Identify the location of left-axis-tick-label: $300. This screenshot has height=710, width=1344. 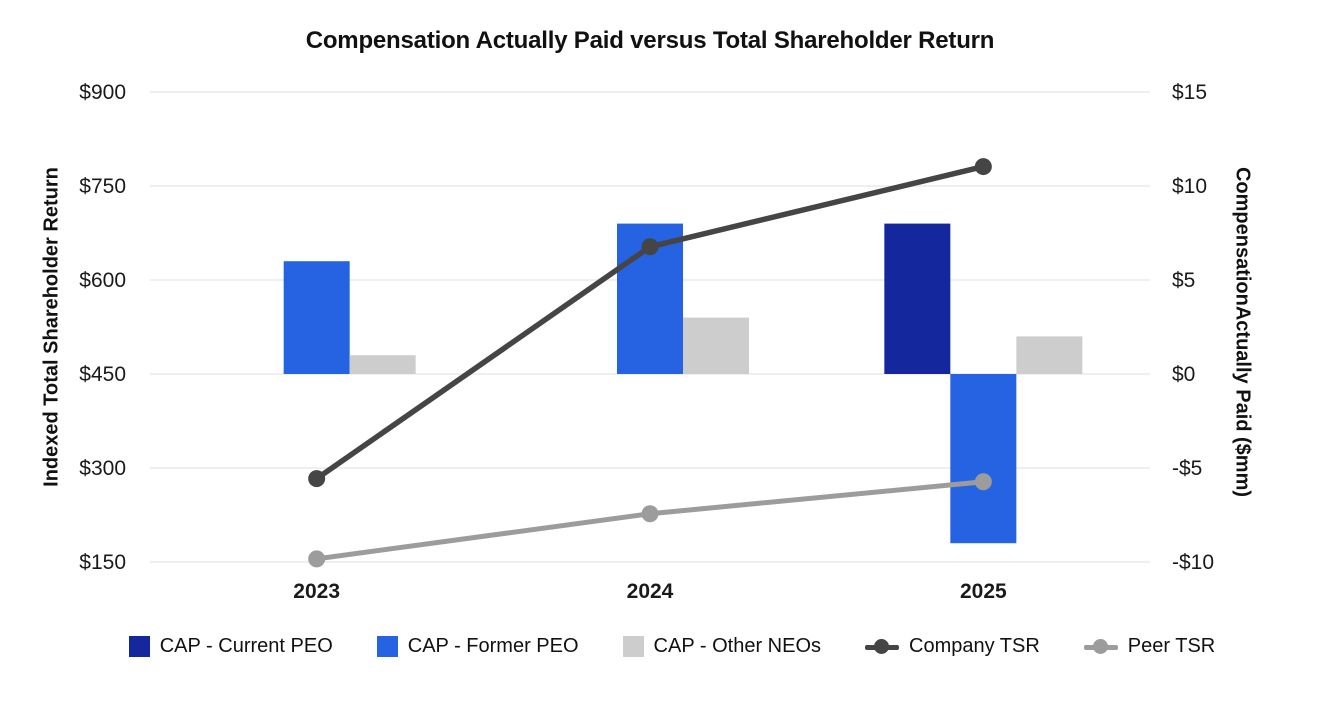
(102, 468).